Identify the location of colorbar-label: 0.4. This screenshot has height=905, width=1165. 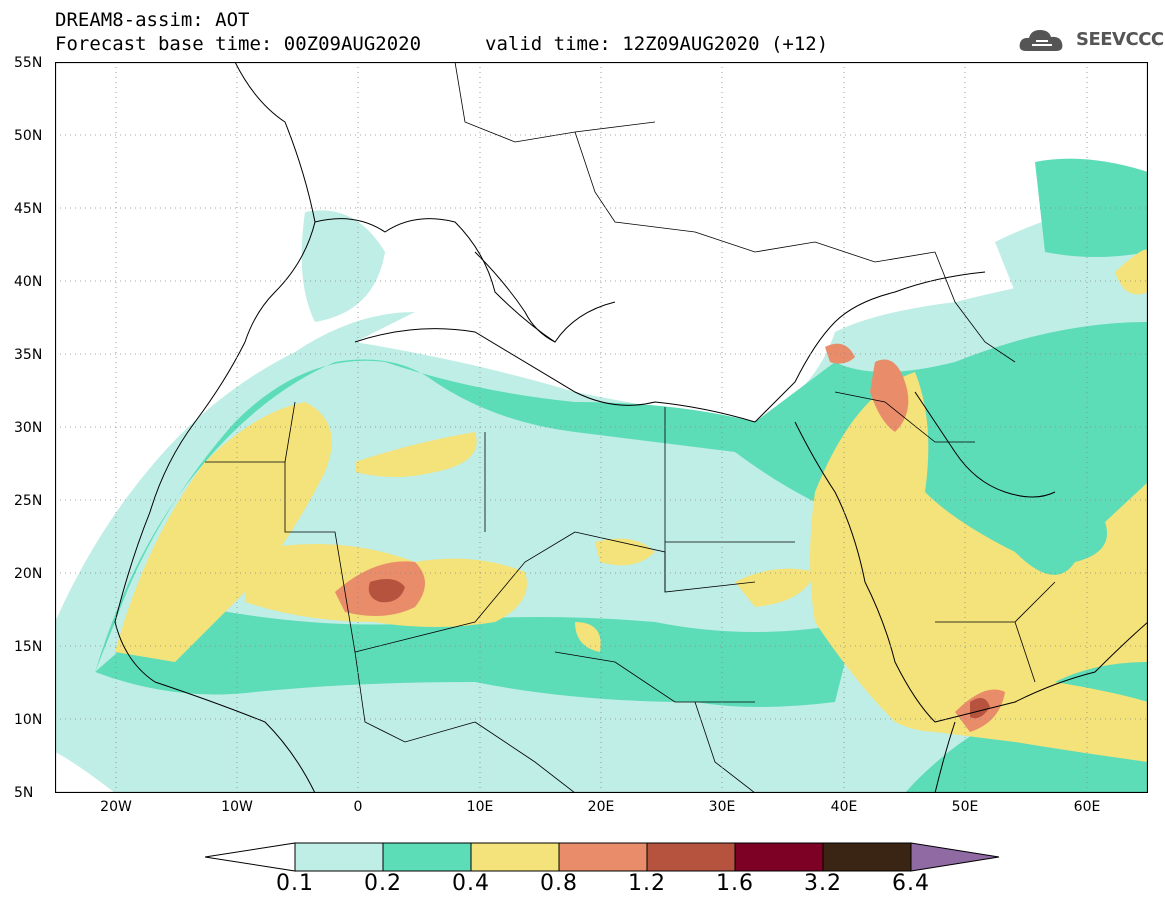
(471, 883).